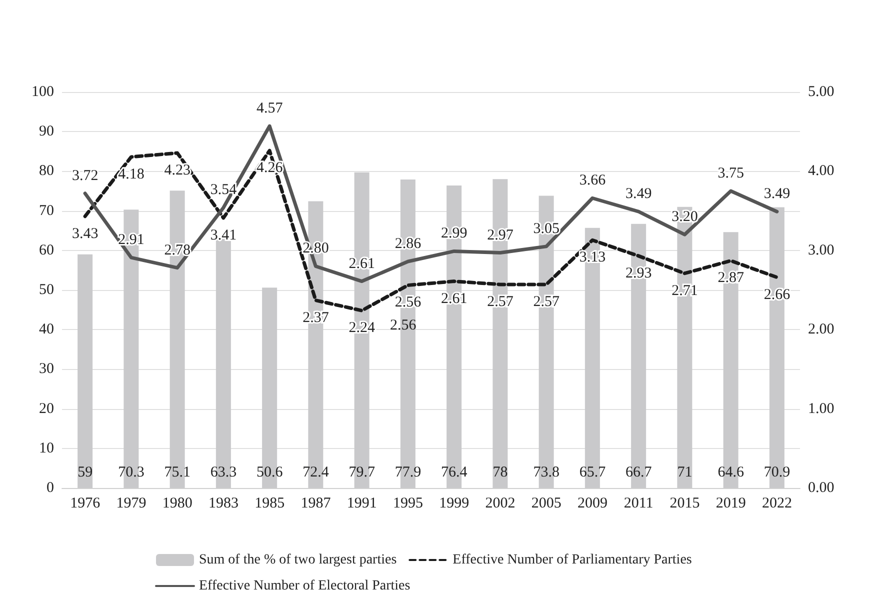  I want to click on x-tick-label: 1976, so click(85, 504).